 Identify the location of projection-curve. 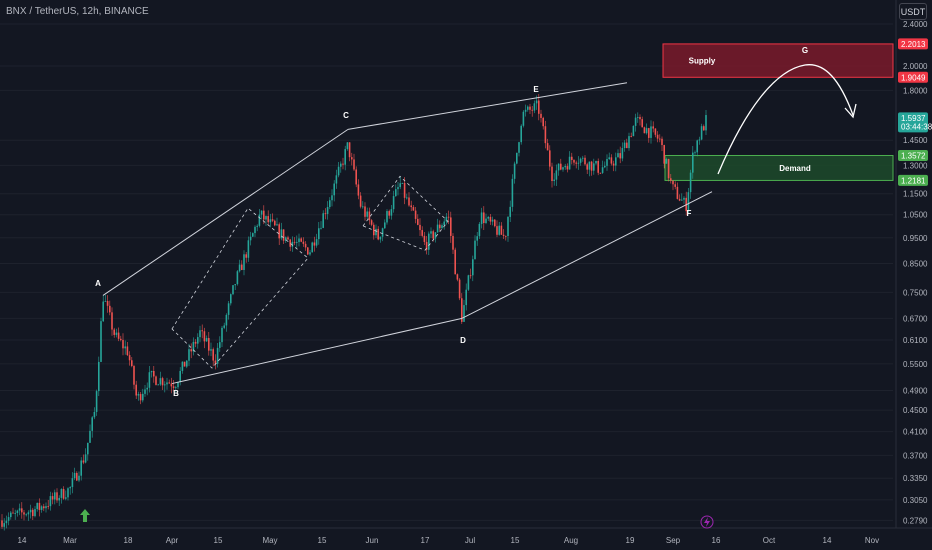
(785, 119).